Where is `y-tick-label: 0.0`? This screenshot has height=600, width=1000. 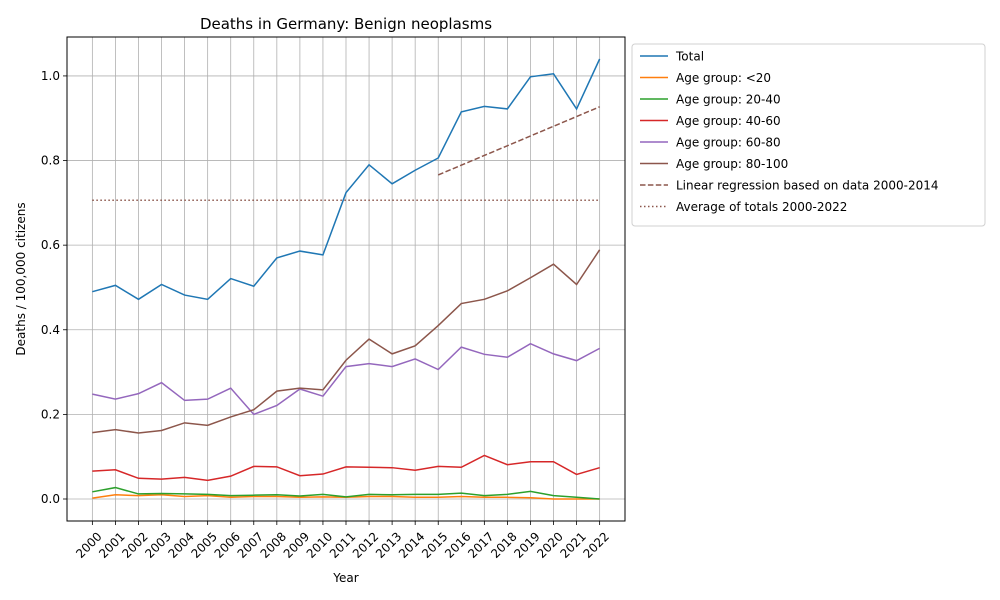 y-tick-label: 0.0 is located at coordinates (50, 499).